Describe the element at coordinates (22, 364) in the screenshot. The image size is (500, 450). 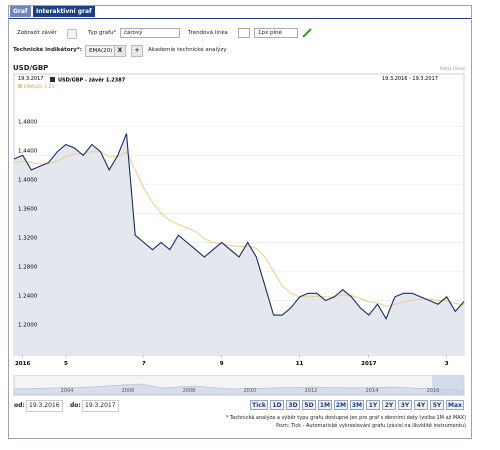
I see `x-tick-label: 2016` at that location.